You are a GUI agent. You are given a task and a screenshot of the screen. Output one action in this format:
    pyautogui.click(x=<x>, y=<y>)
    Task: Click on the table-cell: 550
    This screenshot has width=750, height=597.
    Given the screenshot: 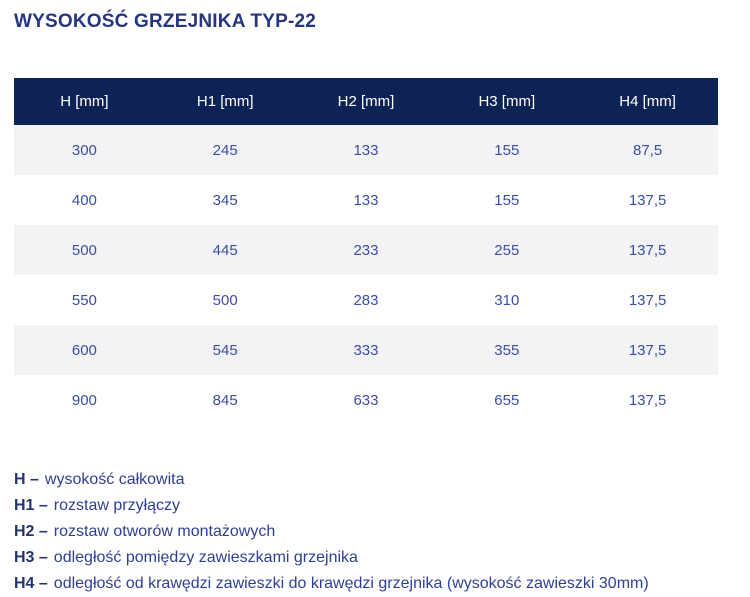 What is the action you would take?
    pyautogui.click(x=84, y=300)
    